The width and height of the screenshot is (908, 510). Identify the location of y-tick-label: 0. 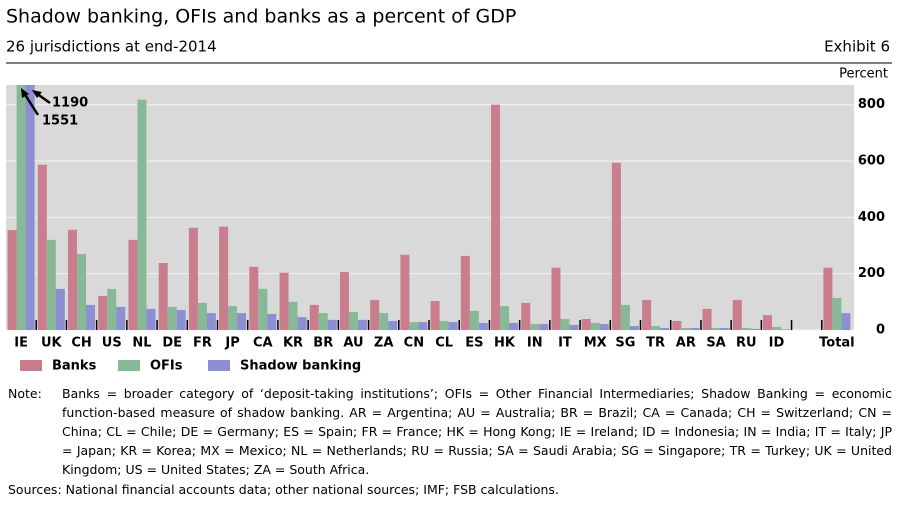
(880, 330).